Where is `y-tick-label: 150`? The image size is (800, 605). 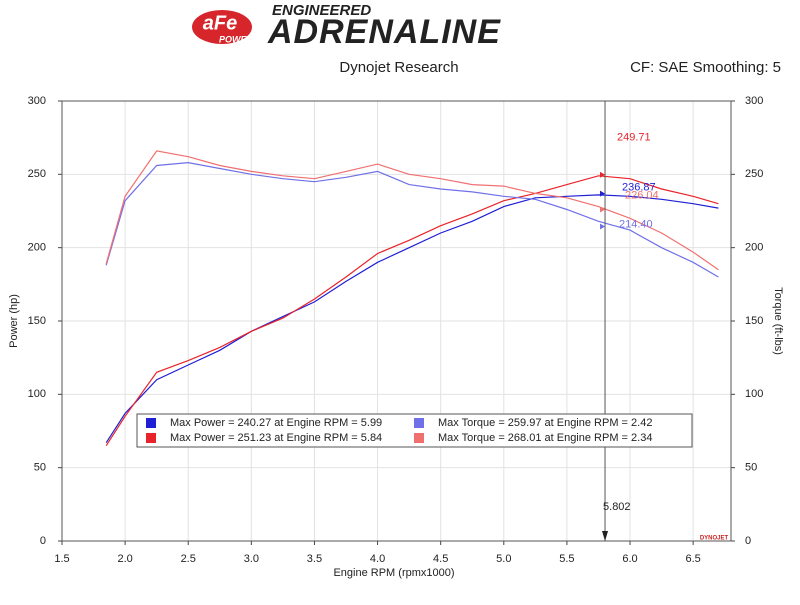
y-tick-label: 150 is located at coordinates (37, 321).